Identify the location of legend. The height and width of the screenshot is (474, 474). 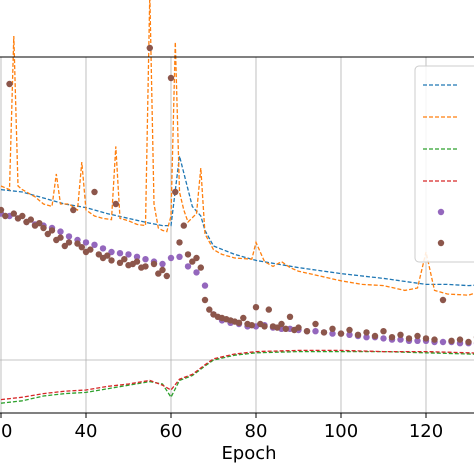
(444, 164).